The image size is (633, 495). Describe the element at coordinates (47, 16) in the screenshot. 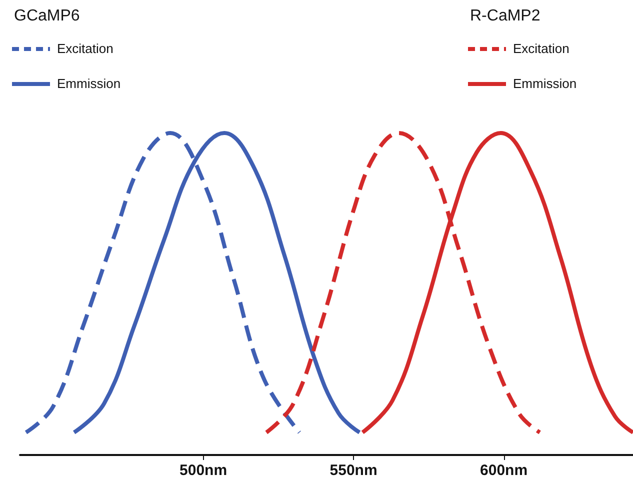

I see `text: GCaMP6` at that location.